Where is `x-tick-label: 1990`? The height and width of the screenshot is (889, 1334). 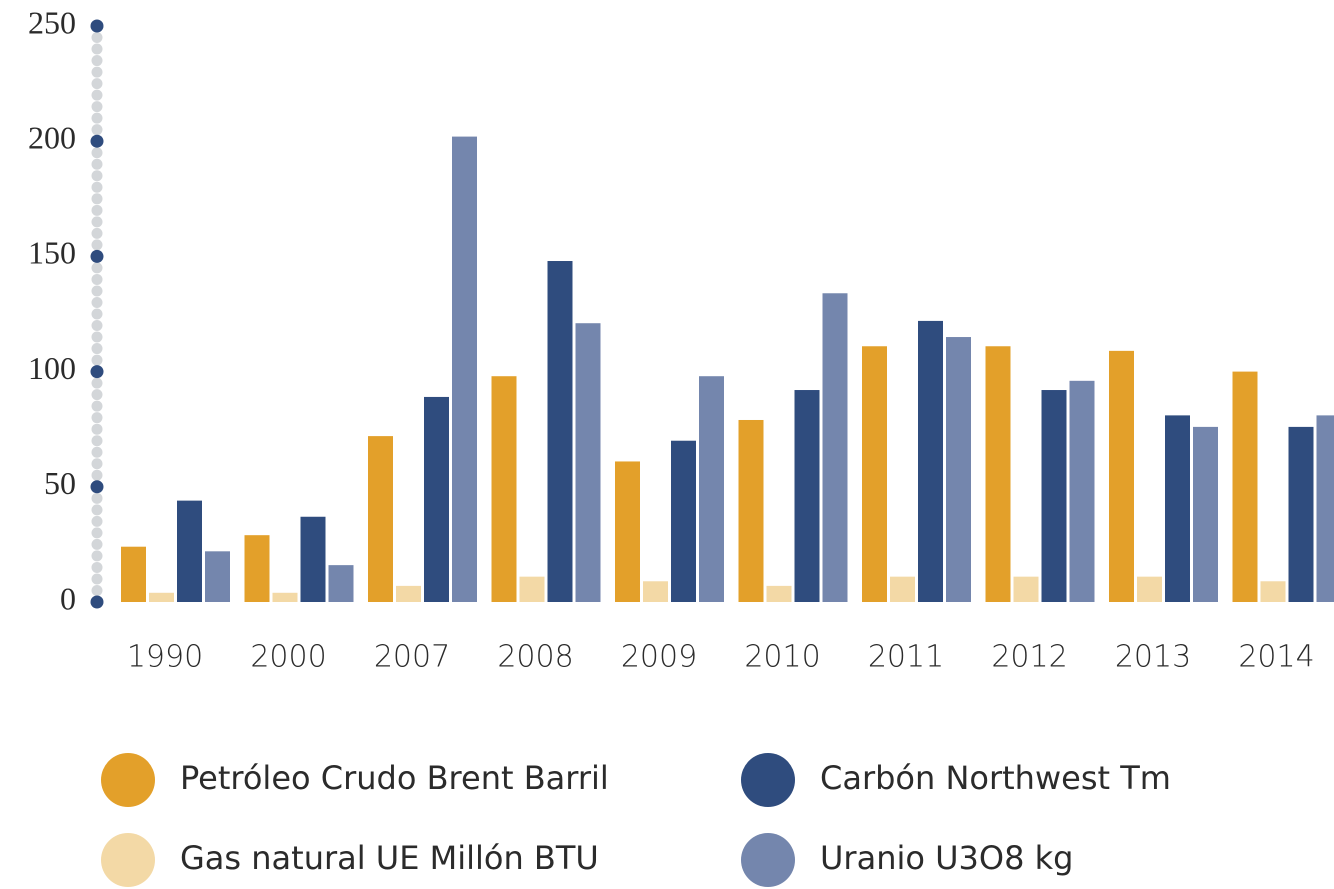
x-tick-label: 1990 is located at coordinates (165, 657).